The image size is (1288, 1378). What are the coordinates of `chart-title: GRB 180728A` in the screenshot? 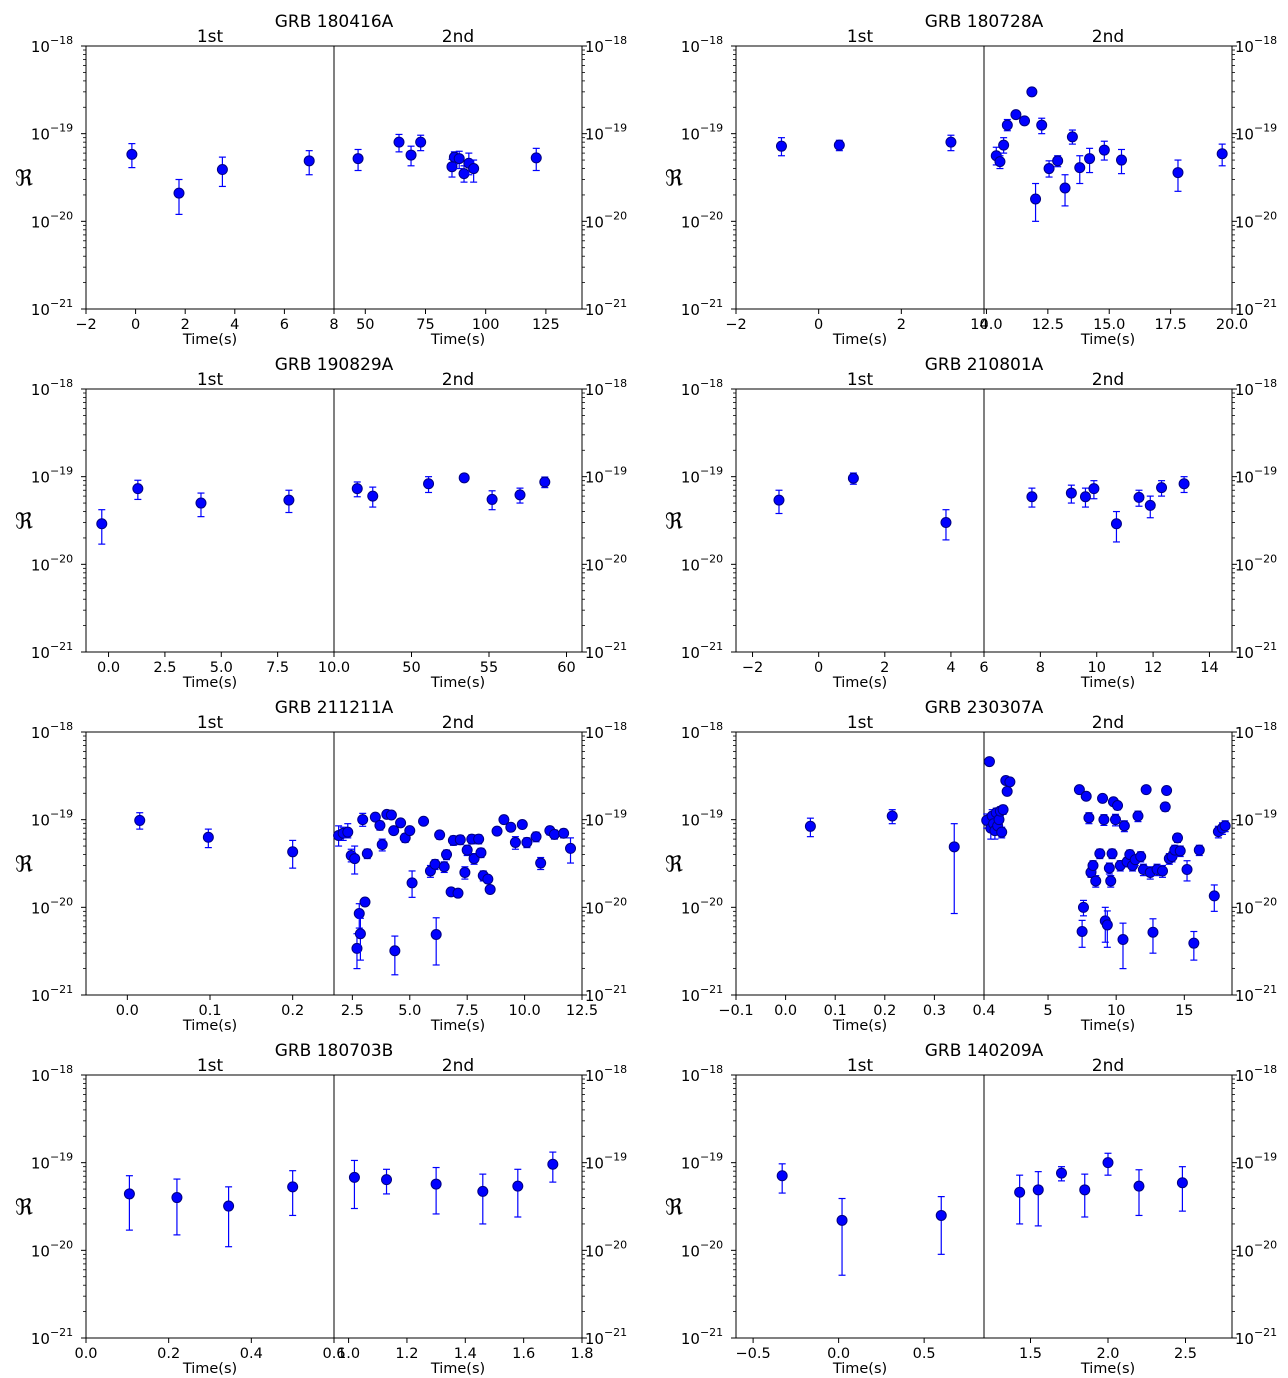 It's located at (984, 22).